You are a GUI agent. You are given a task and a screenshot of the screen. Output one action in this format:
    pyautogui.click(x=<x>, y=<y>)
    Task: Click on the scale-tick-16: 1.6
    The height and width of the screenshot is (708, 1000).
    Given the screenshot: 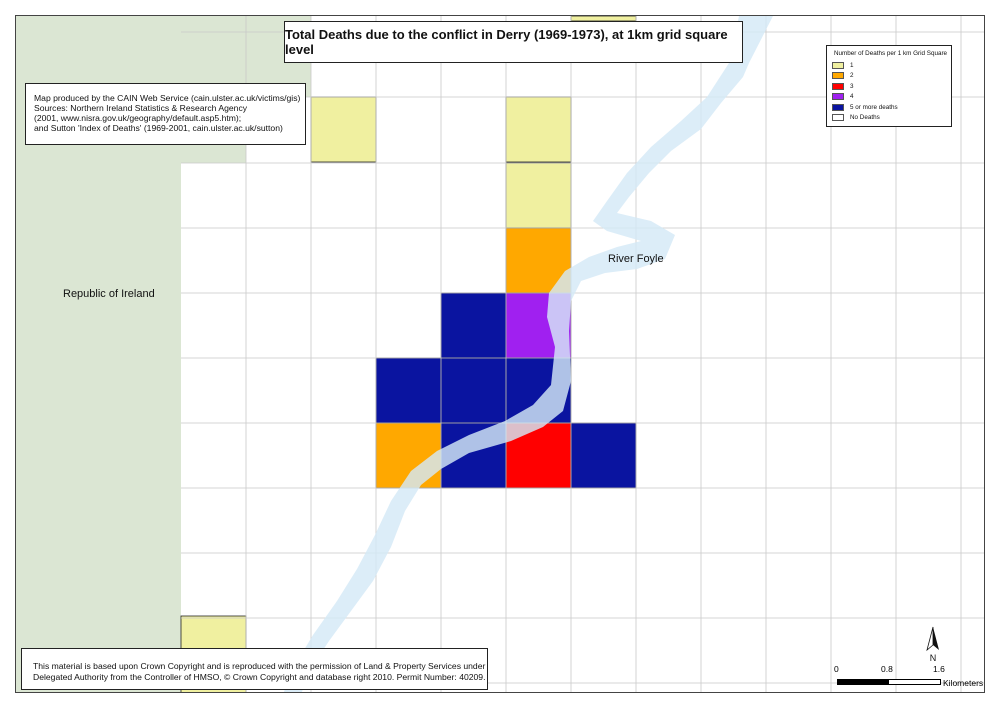 What is the action you would take?
    pyautogui.click(x=939, y=669)
    